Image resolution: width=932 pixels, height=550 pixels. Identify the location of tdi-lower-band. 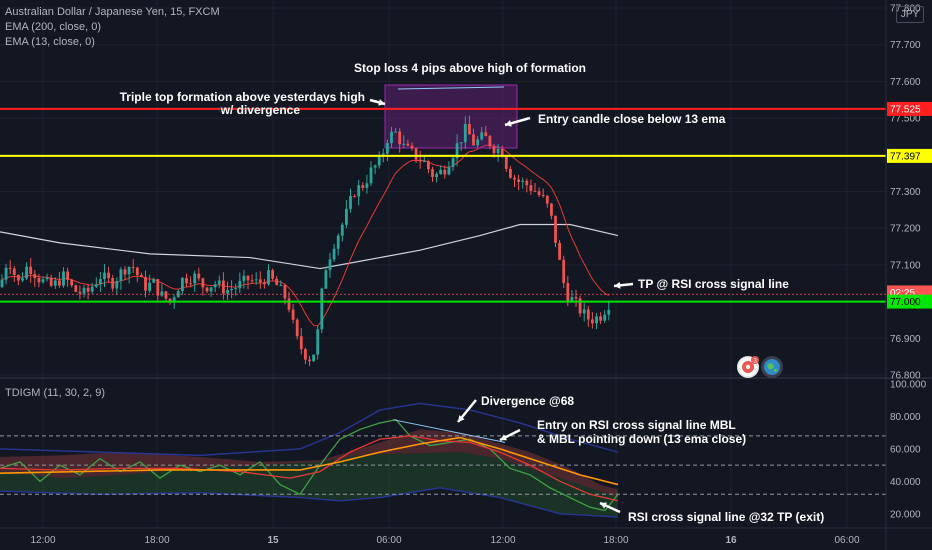
(309, 502).